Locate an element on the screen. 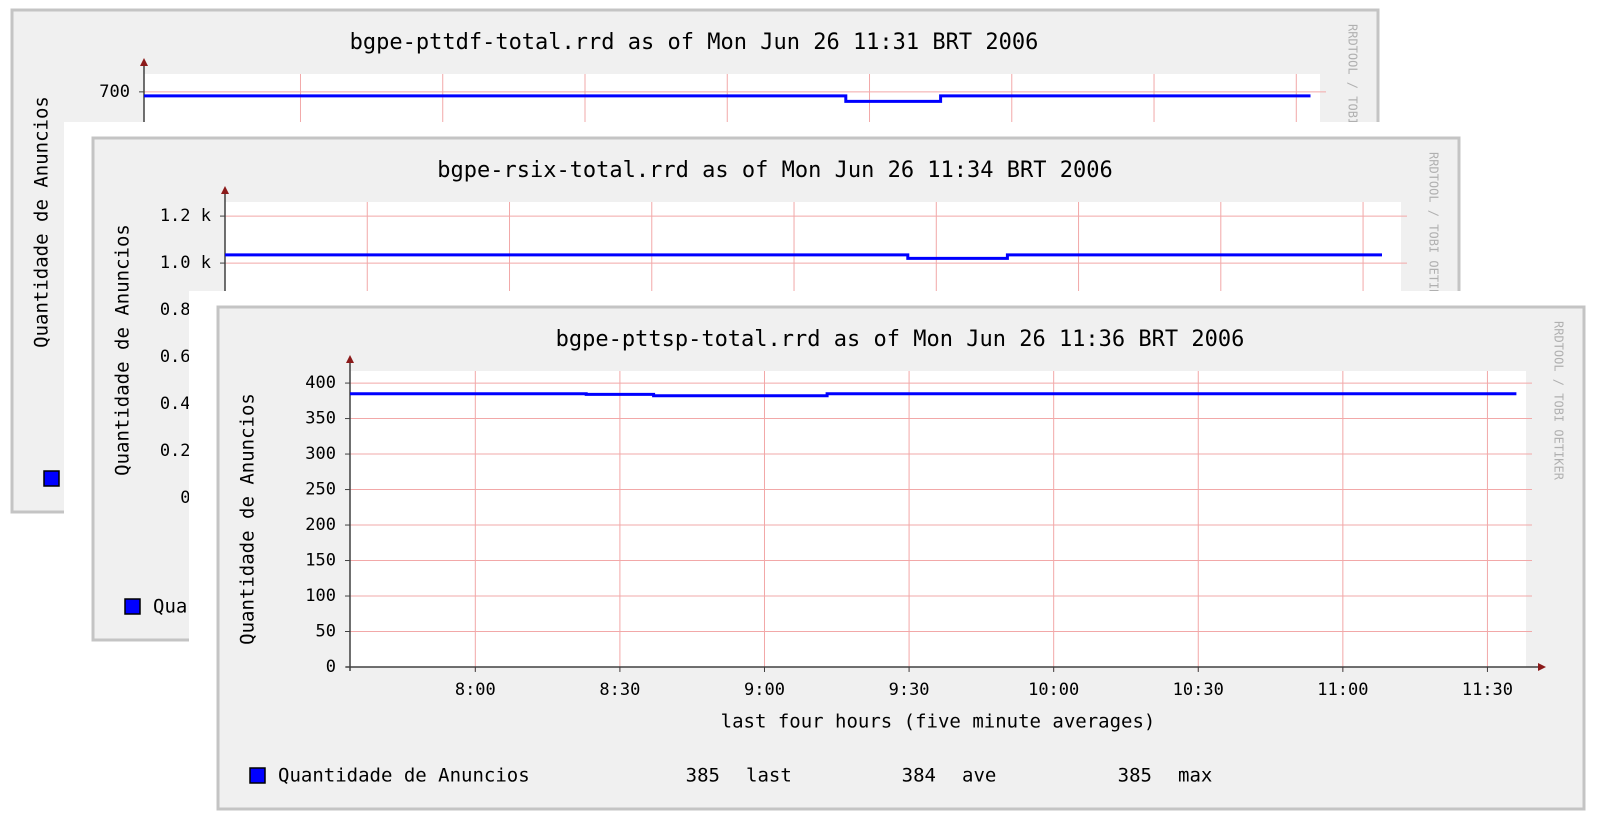 The height and width of the screenshot is (824, 1603). y-tick-label: 50 is located at coordinates (326, 632).